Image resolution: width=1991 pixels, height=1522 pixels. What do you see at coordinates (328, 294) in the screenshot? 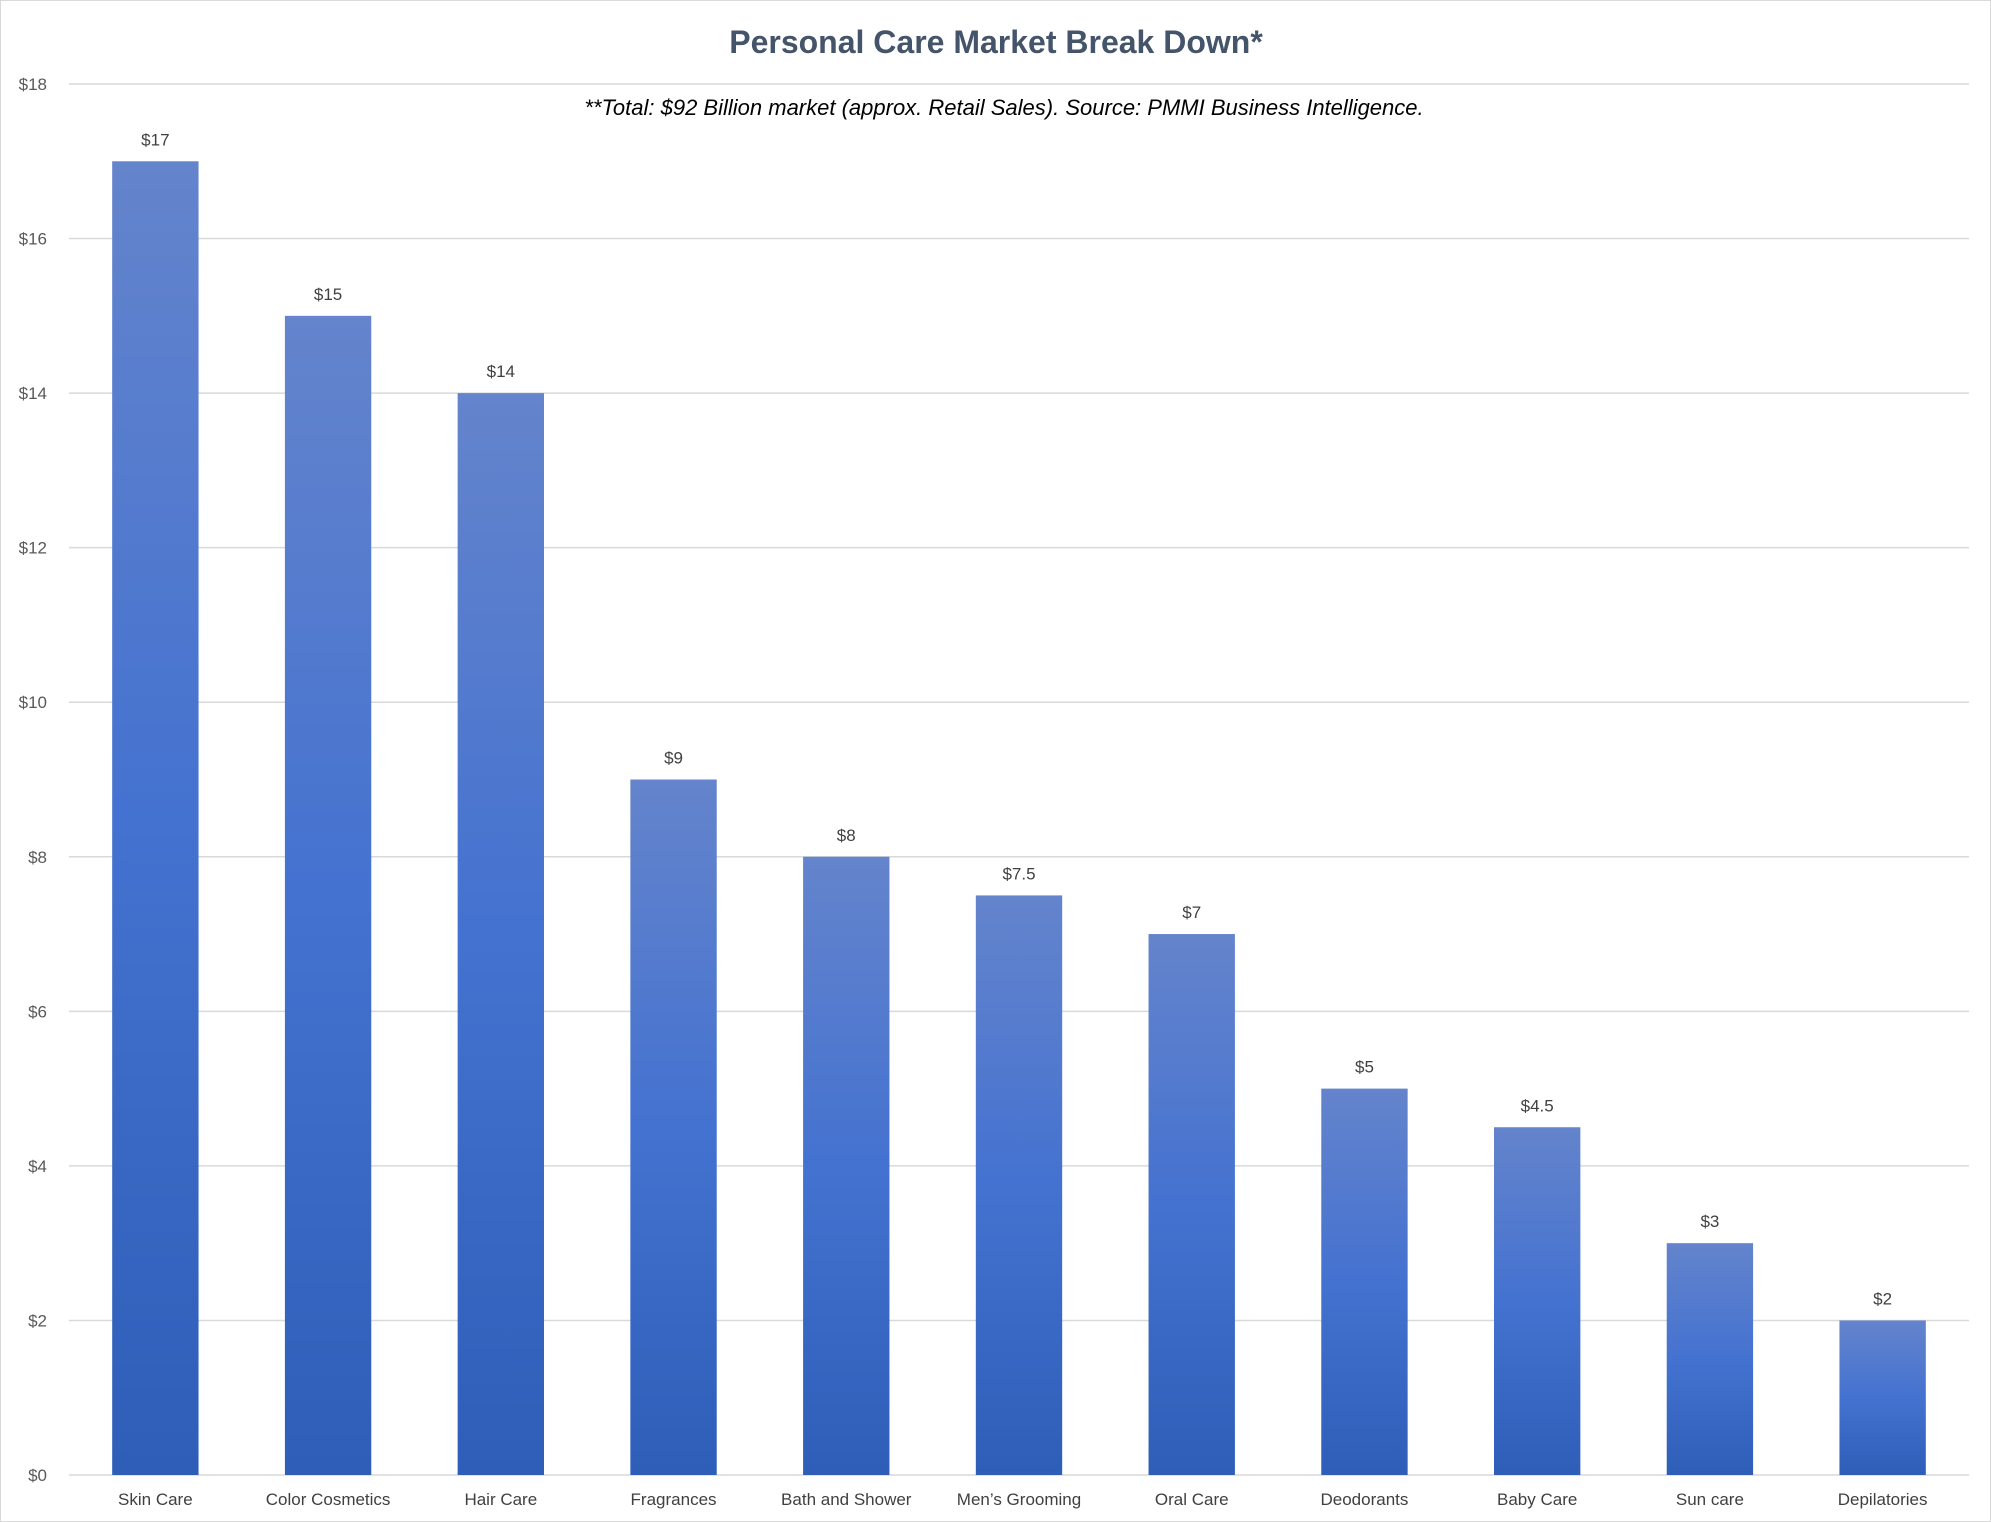
I see `data-label: $15` at bounding box center [328, 294].